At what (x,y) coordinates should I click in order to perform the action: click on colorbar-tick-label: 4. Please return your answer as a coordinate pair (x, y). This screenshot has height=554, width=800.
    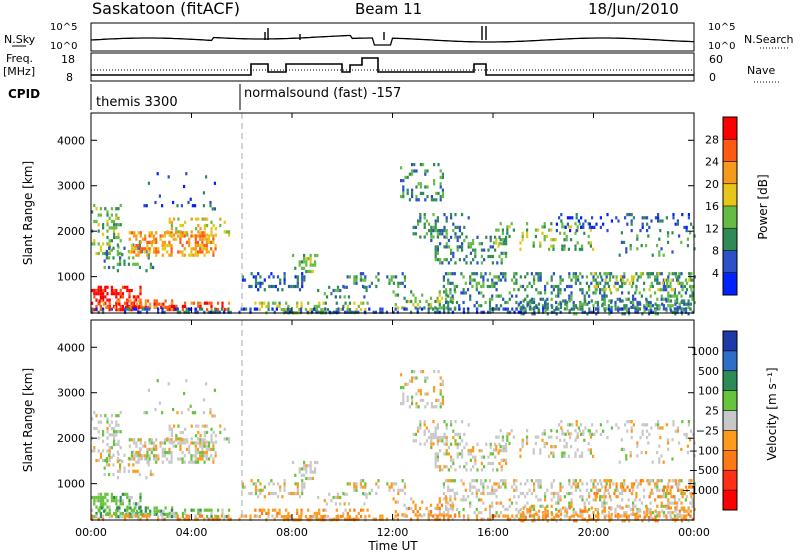
    Looking at the image, I should click on (715, 273).